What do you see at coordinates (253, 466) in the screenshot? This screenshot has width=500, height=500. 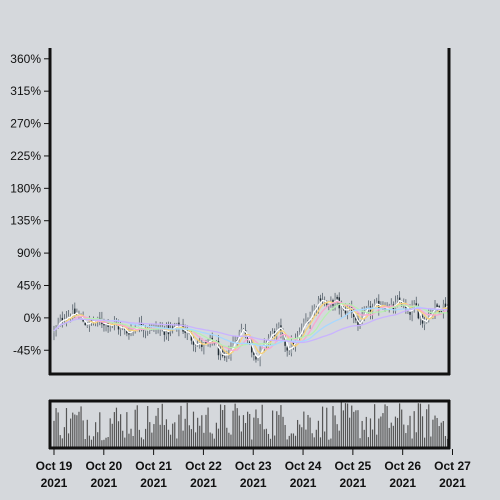 I see `x-tick-date: Oct 23` at bounding box center [253, 466].